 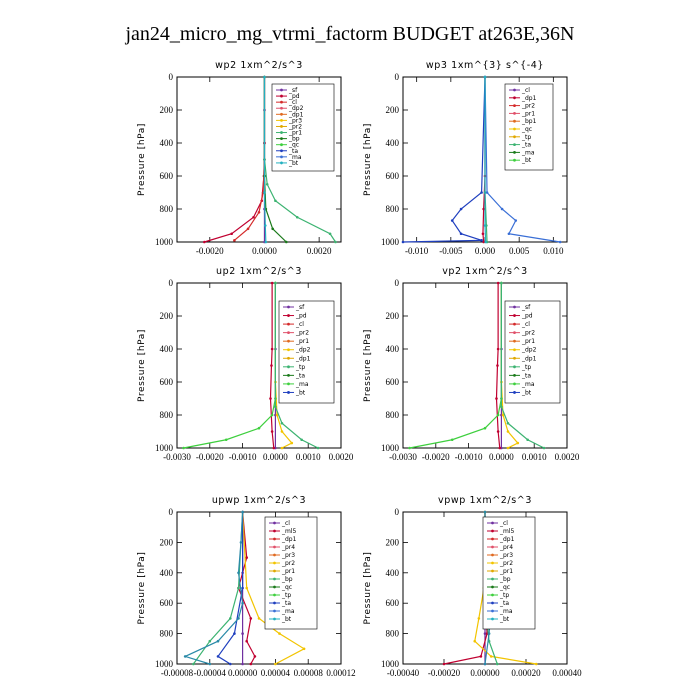 What do you see at coordinates (210, 457) in the screenshot?
I see `x-tick-label: -0.0020` at bounding box center [210, 457].